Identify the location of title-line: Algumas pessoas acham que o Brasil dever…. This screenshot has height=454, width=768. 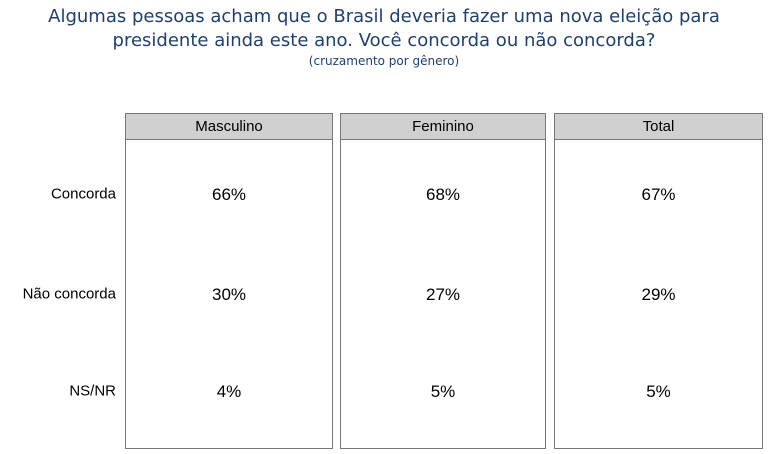
(384, 16).